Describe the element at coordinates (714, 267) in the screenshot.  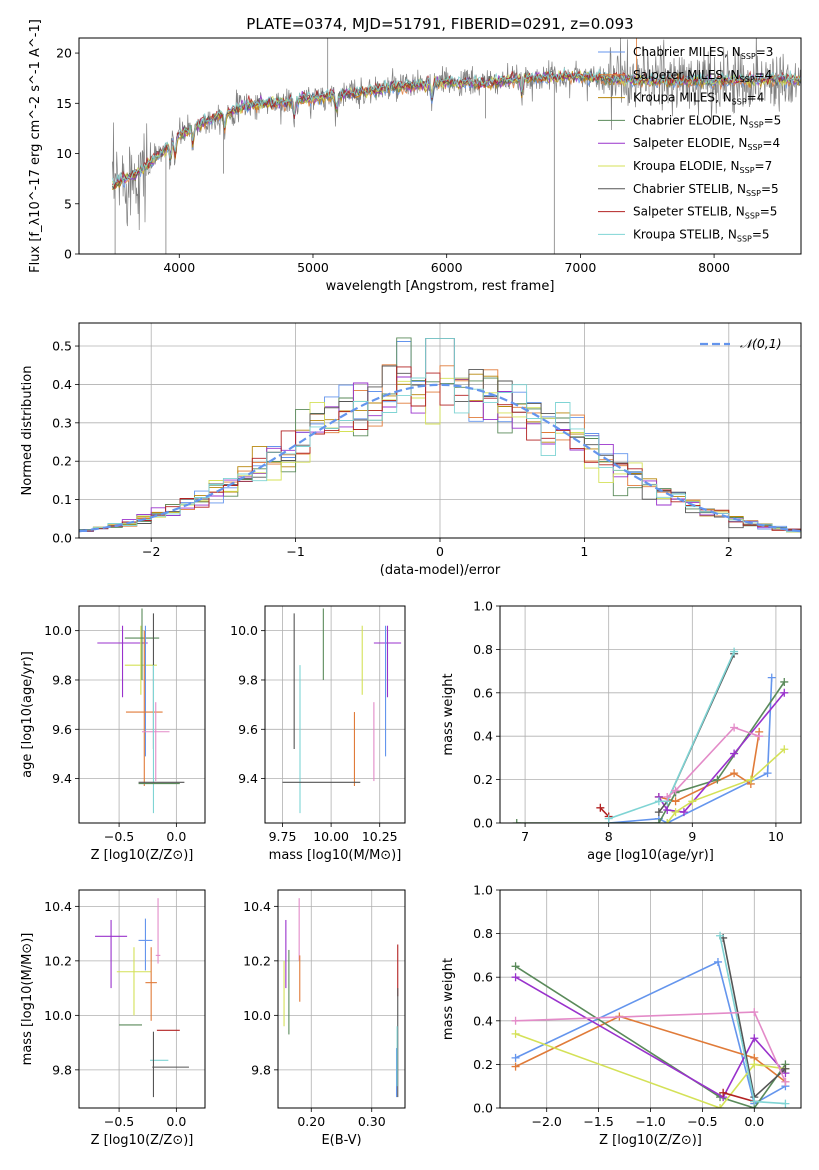
I see `x-tick-label: 8000` at that location.